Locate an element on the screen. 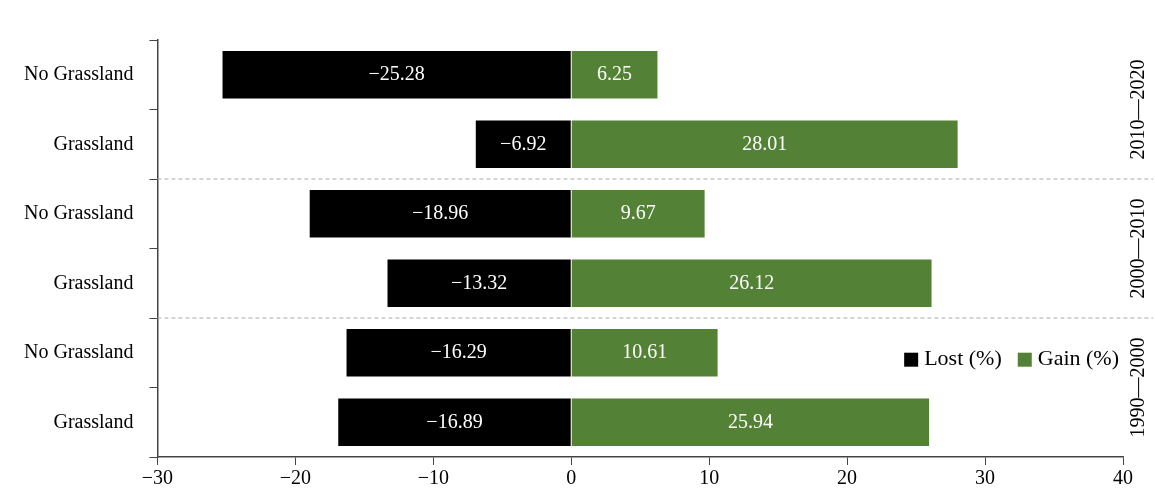 This screenshot has height=497, width=1155. data-label: 9.67 is located at coordinates (638, 212).